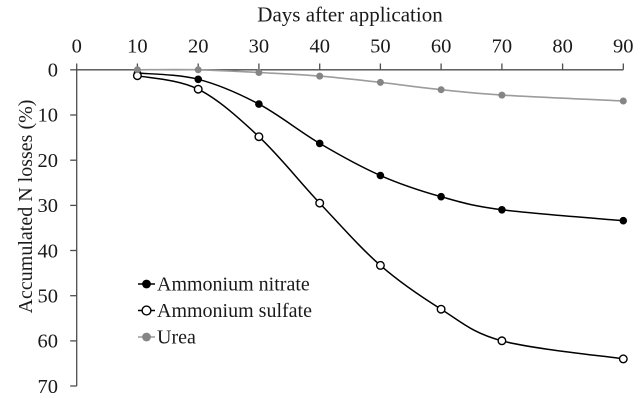  I want to click on svg-text: Accumulated N losses (%), so click(26, 207).